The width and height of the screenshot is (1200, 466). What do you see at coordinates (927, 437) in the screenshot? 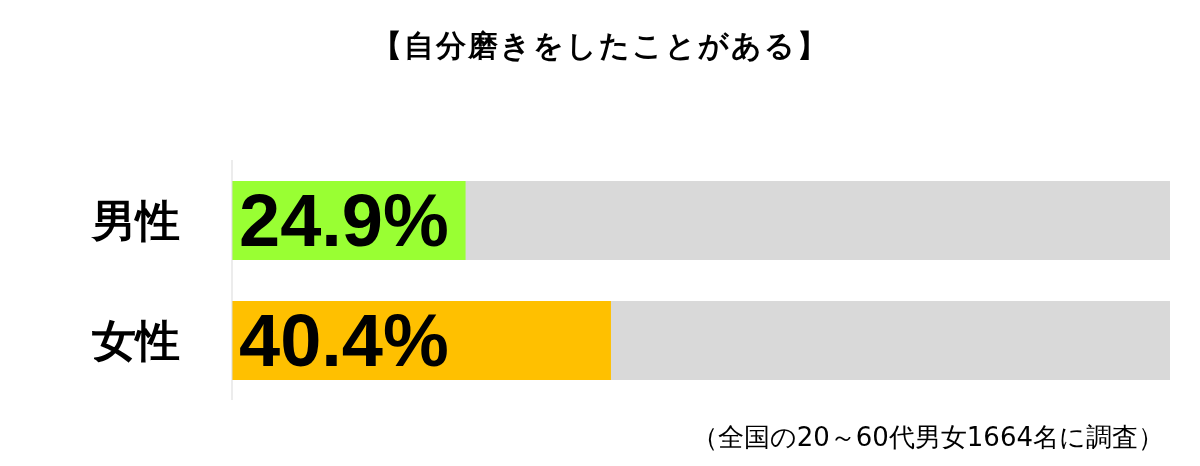
I see `text: （全国の20～60代男女1664名に調査）` at bounding box center [927, 437].